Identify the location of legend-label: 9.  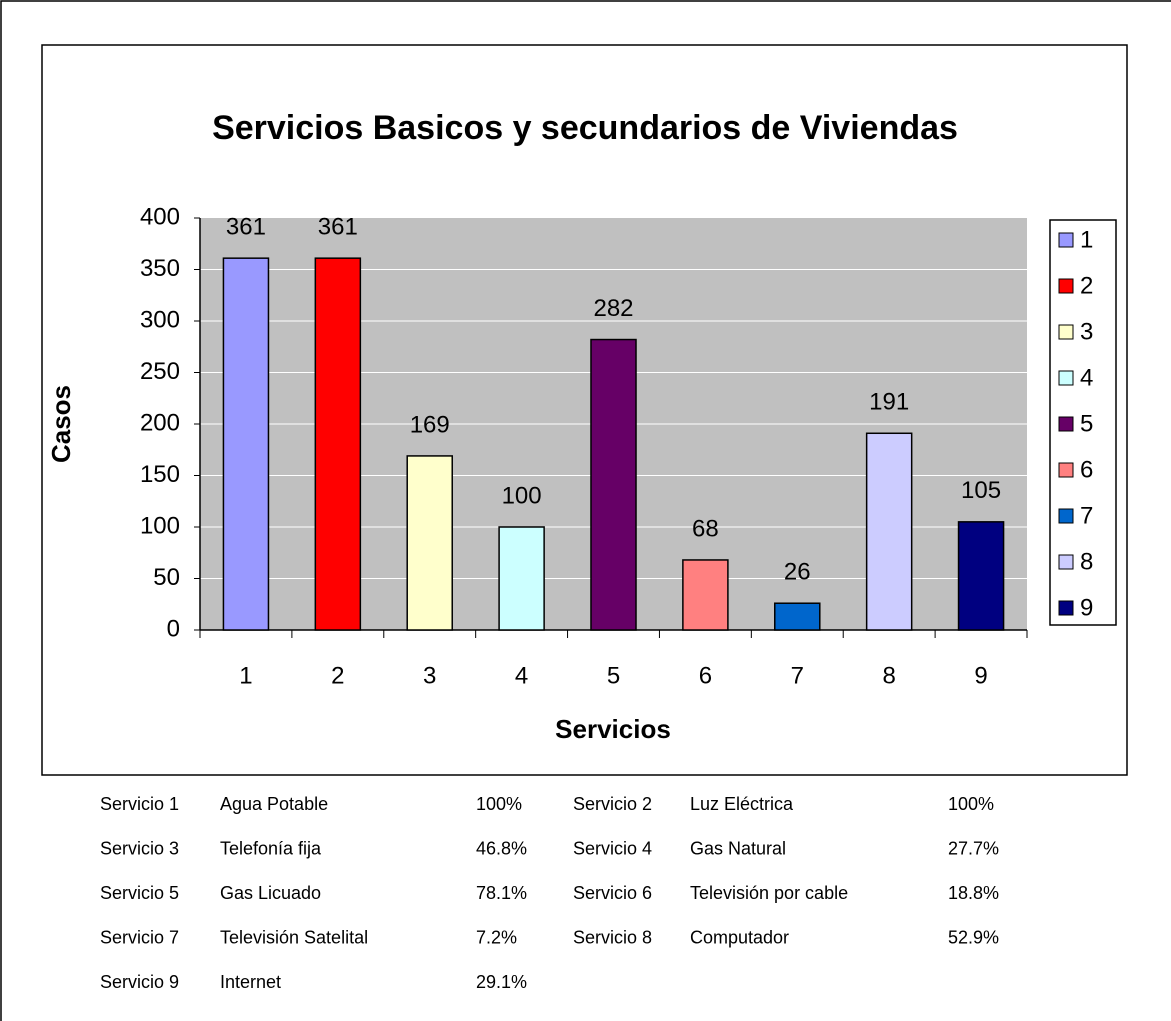
(1086, 607).